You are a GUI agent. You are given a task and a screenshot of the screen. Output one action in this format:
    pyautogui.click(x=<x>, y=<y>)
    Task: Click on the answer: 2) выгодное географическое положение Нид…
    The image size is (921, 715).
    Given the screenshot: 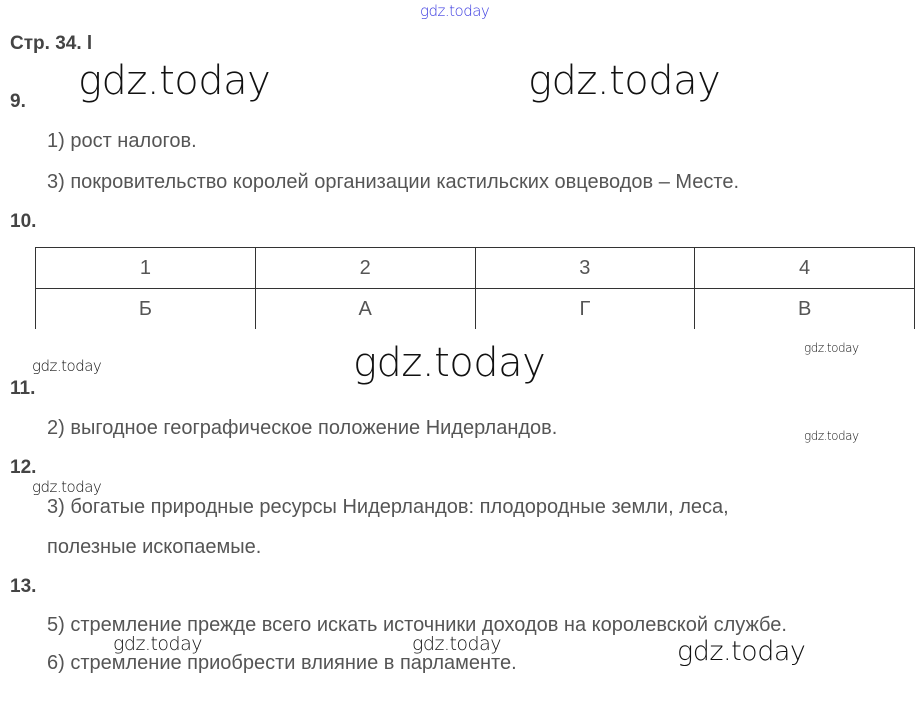 What is the action you would take?
    pyautogui.click(x=302, y=428)
    